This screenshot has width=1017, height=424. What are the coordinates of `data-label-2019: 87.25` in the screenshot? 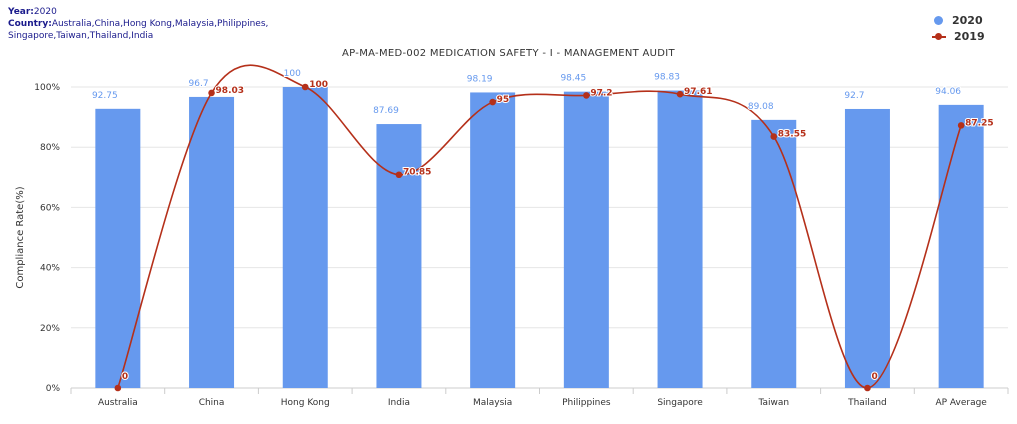 It's located at (979, 123).